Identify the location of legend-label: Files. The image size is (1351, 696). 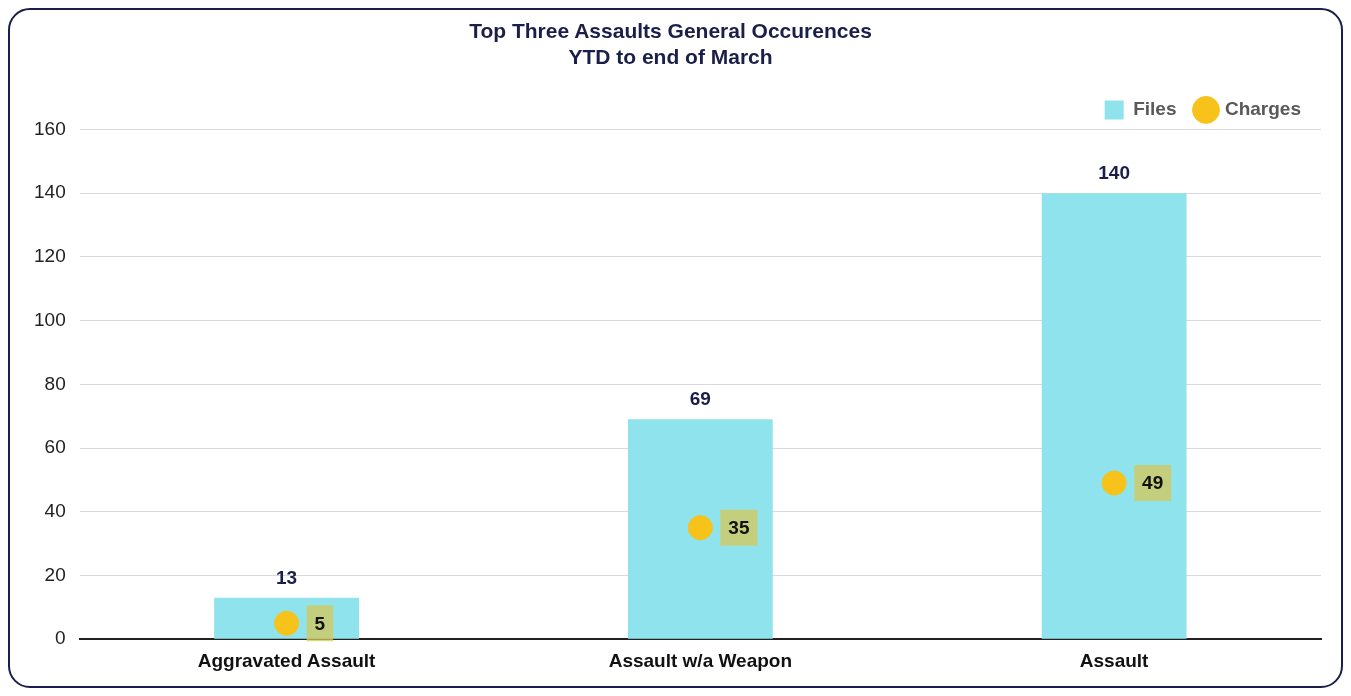
(1155, 109).